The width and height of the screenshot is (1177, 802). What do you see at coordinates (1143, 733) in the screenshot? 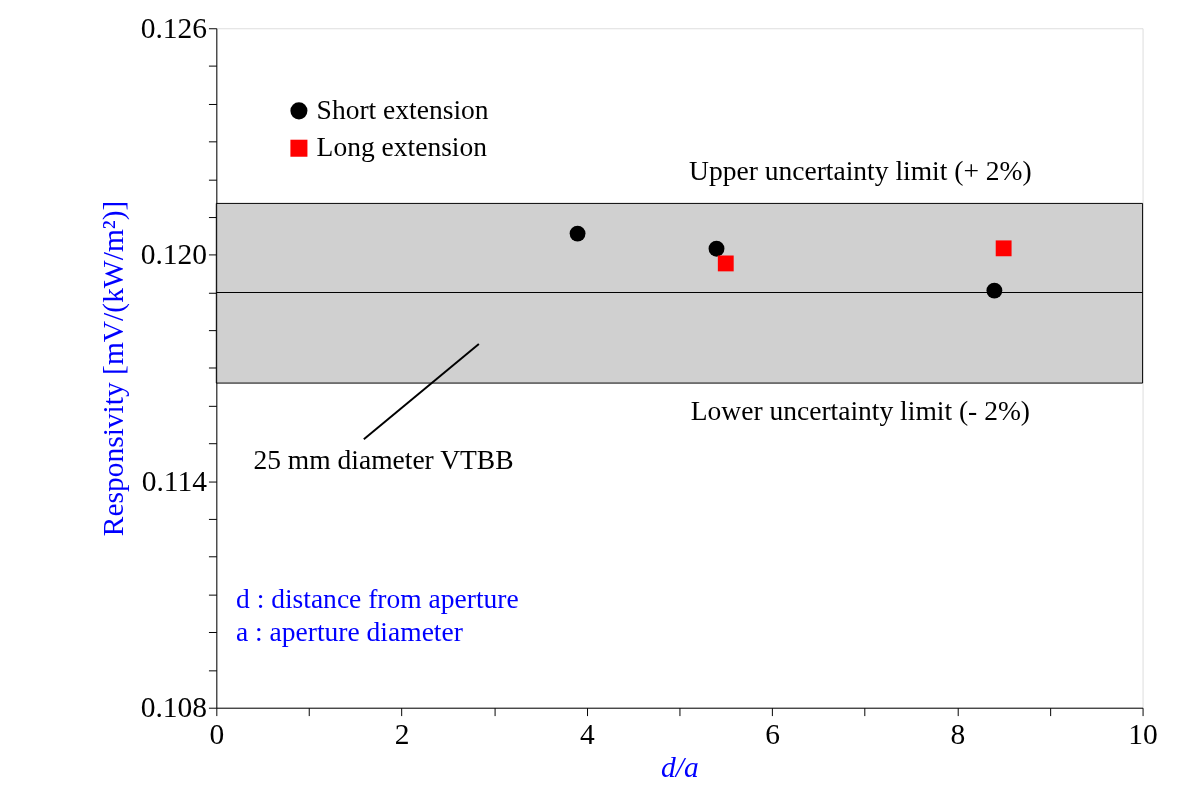
I see `x-tick-label: 10` at bounding box center [1143, 733].